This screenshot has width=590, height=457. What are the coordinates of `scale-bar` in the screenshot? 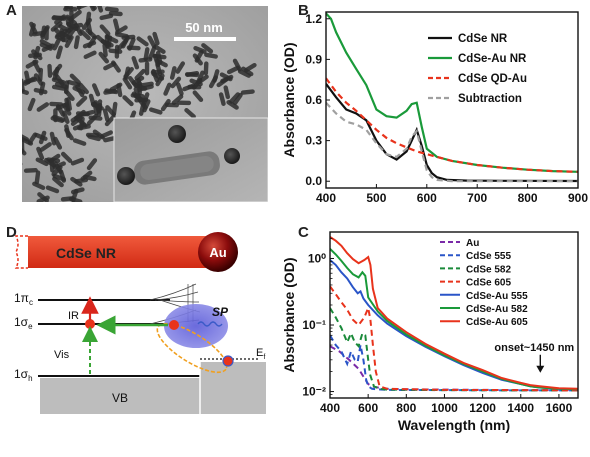 It's located at (205, 39).